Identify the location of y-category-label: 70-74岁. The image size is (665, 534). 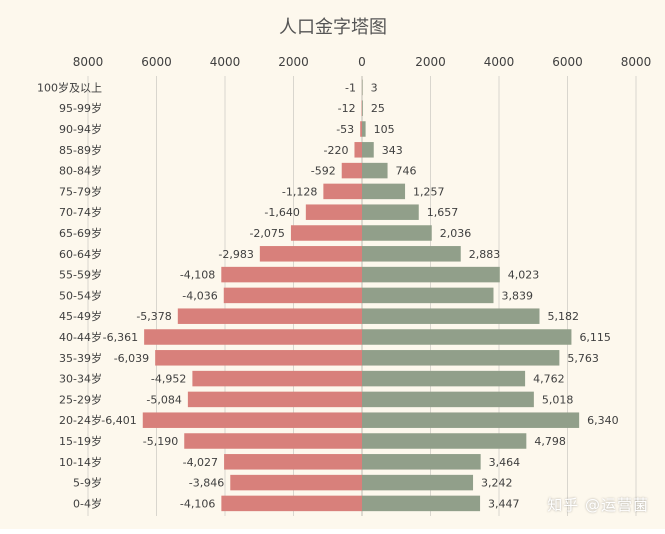
(80, 212).